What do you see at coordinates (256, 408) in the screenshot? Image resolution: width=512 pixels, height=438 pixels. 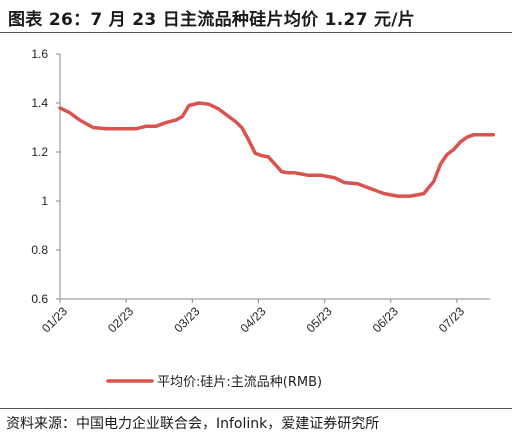 I see `source-divider` at bounding box center [256, 408].